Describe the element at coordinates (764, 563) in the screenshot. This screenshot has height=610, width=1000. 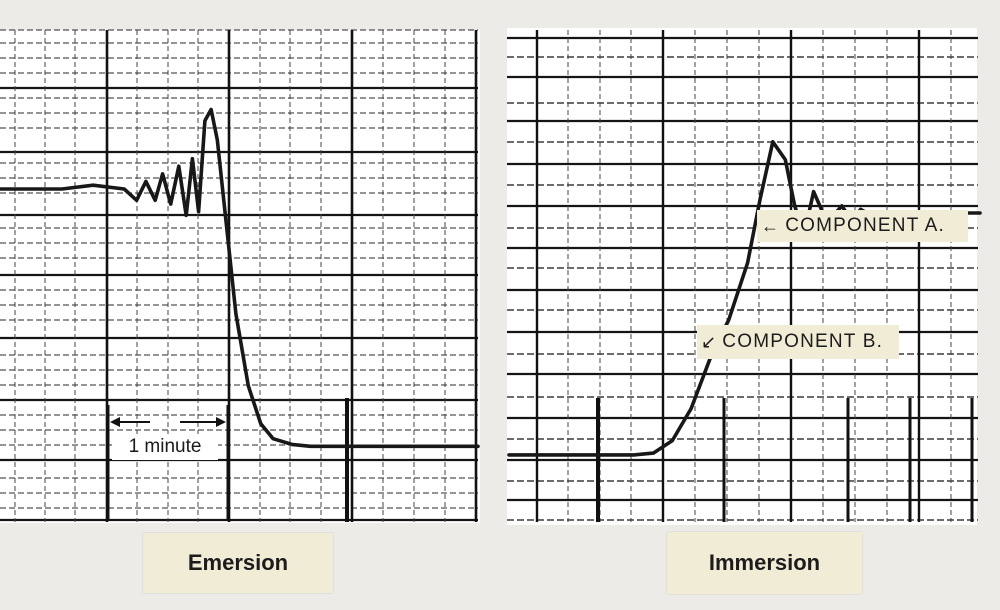
I see `immersion-title: Immersion` at that location.